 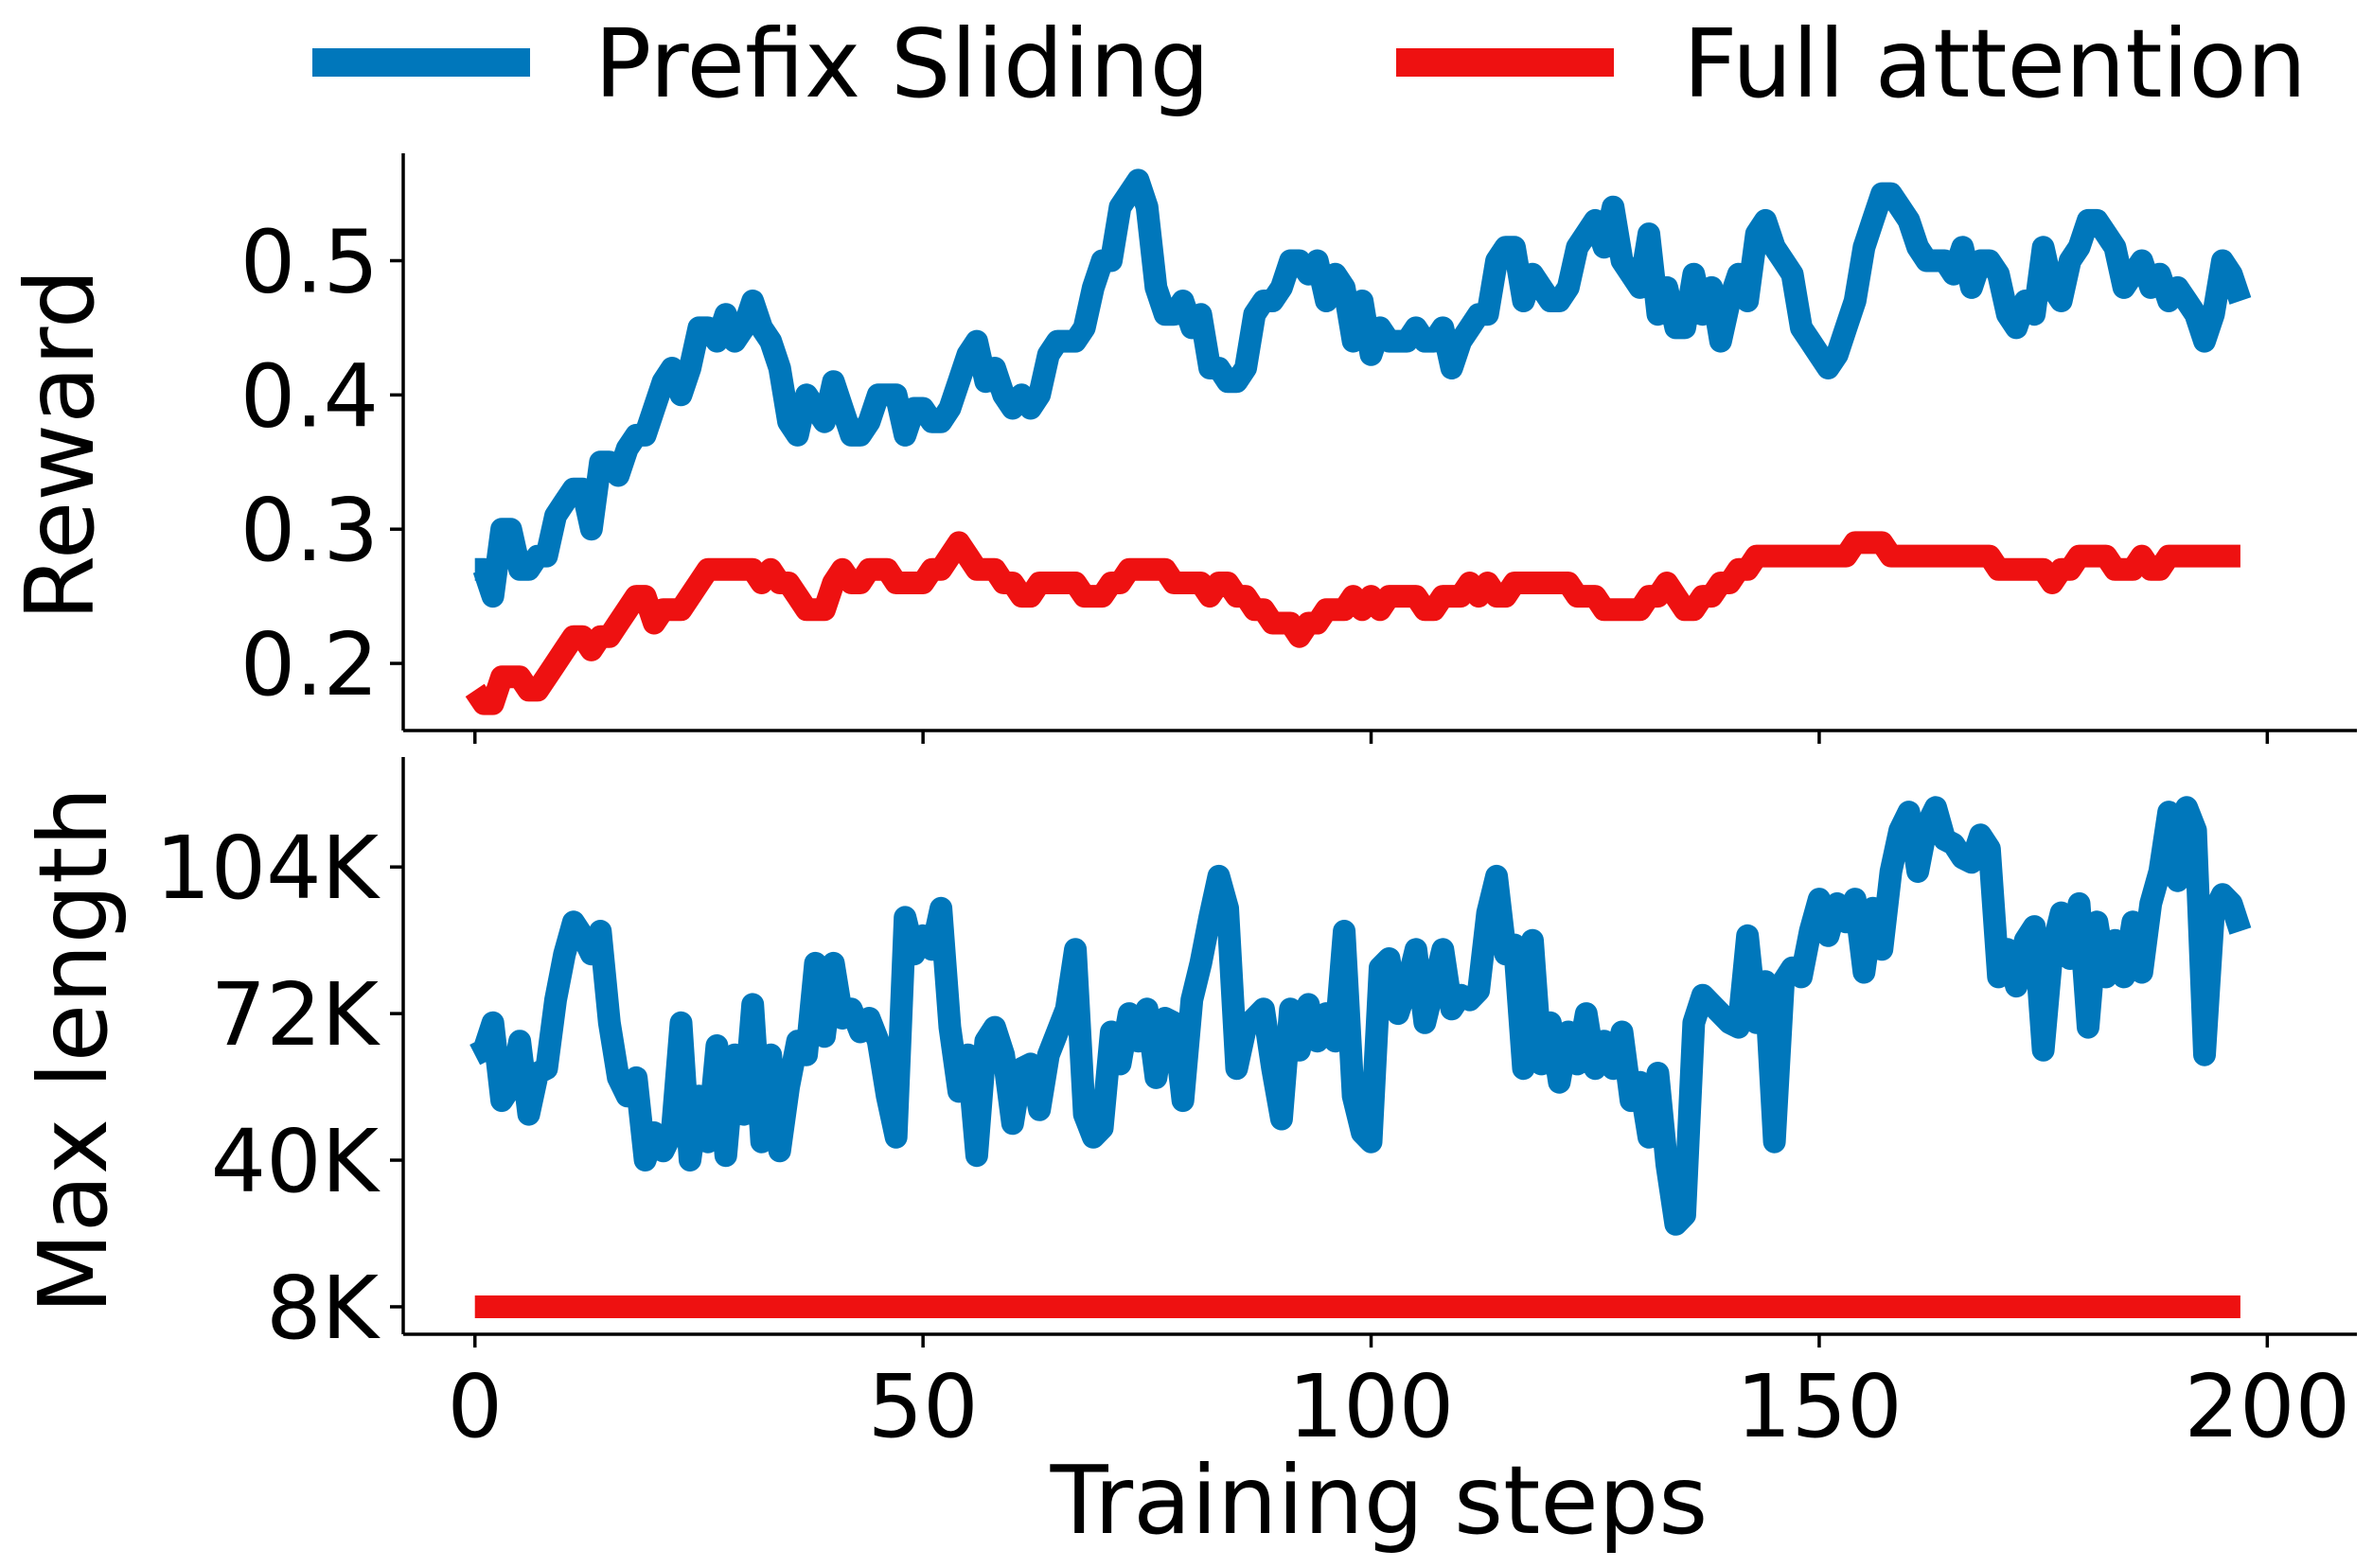 I want to click on x-tick-label-0: 0, so click(x=475, y=1406).